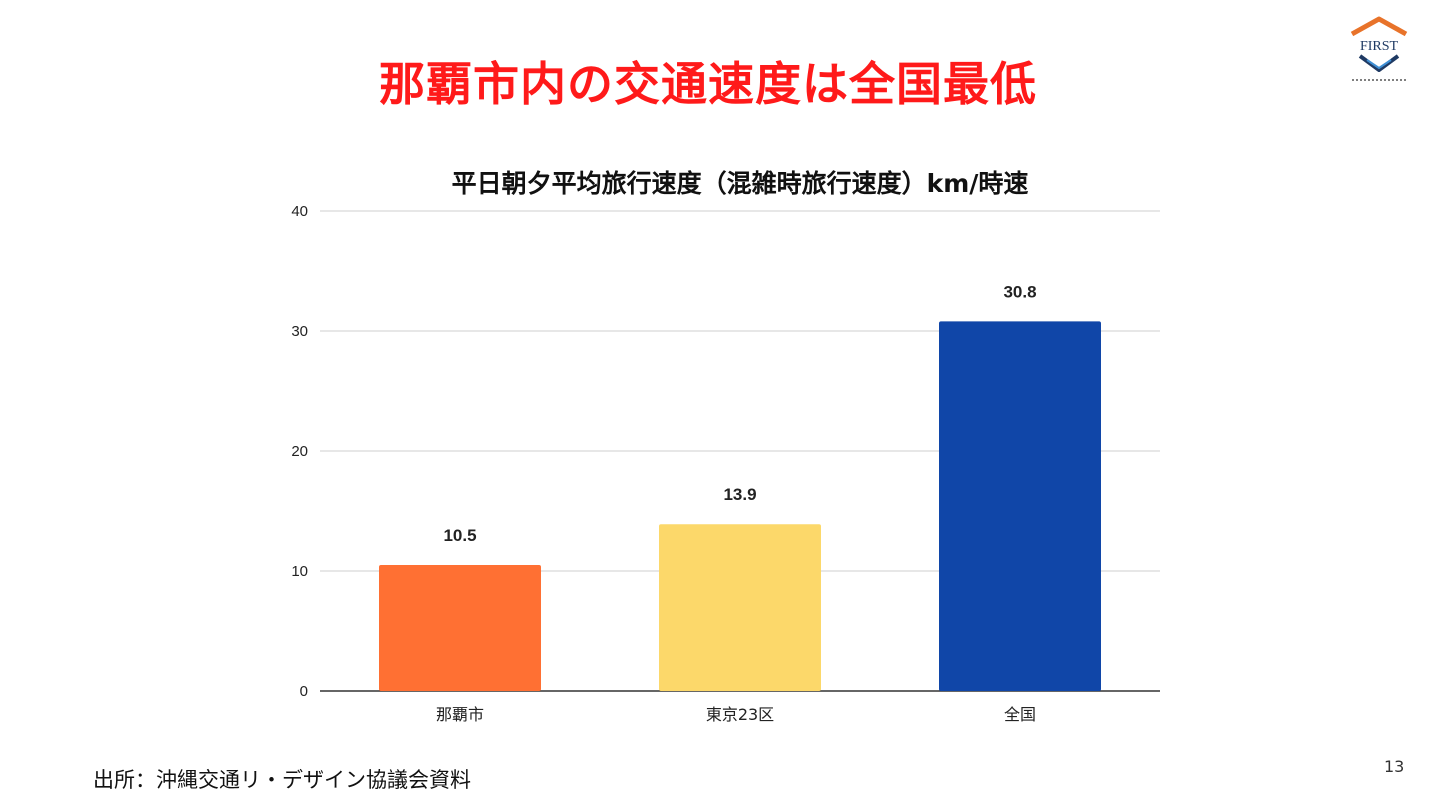 This screenshot has height=810, width=1440. What do you see at coordinates (740, 714) in the screenshot?
I see `x-tick-label: 東京23区` at bounding box center [740, 714].